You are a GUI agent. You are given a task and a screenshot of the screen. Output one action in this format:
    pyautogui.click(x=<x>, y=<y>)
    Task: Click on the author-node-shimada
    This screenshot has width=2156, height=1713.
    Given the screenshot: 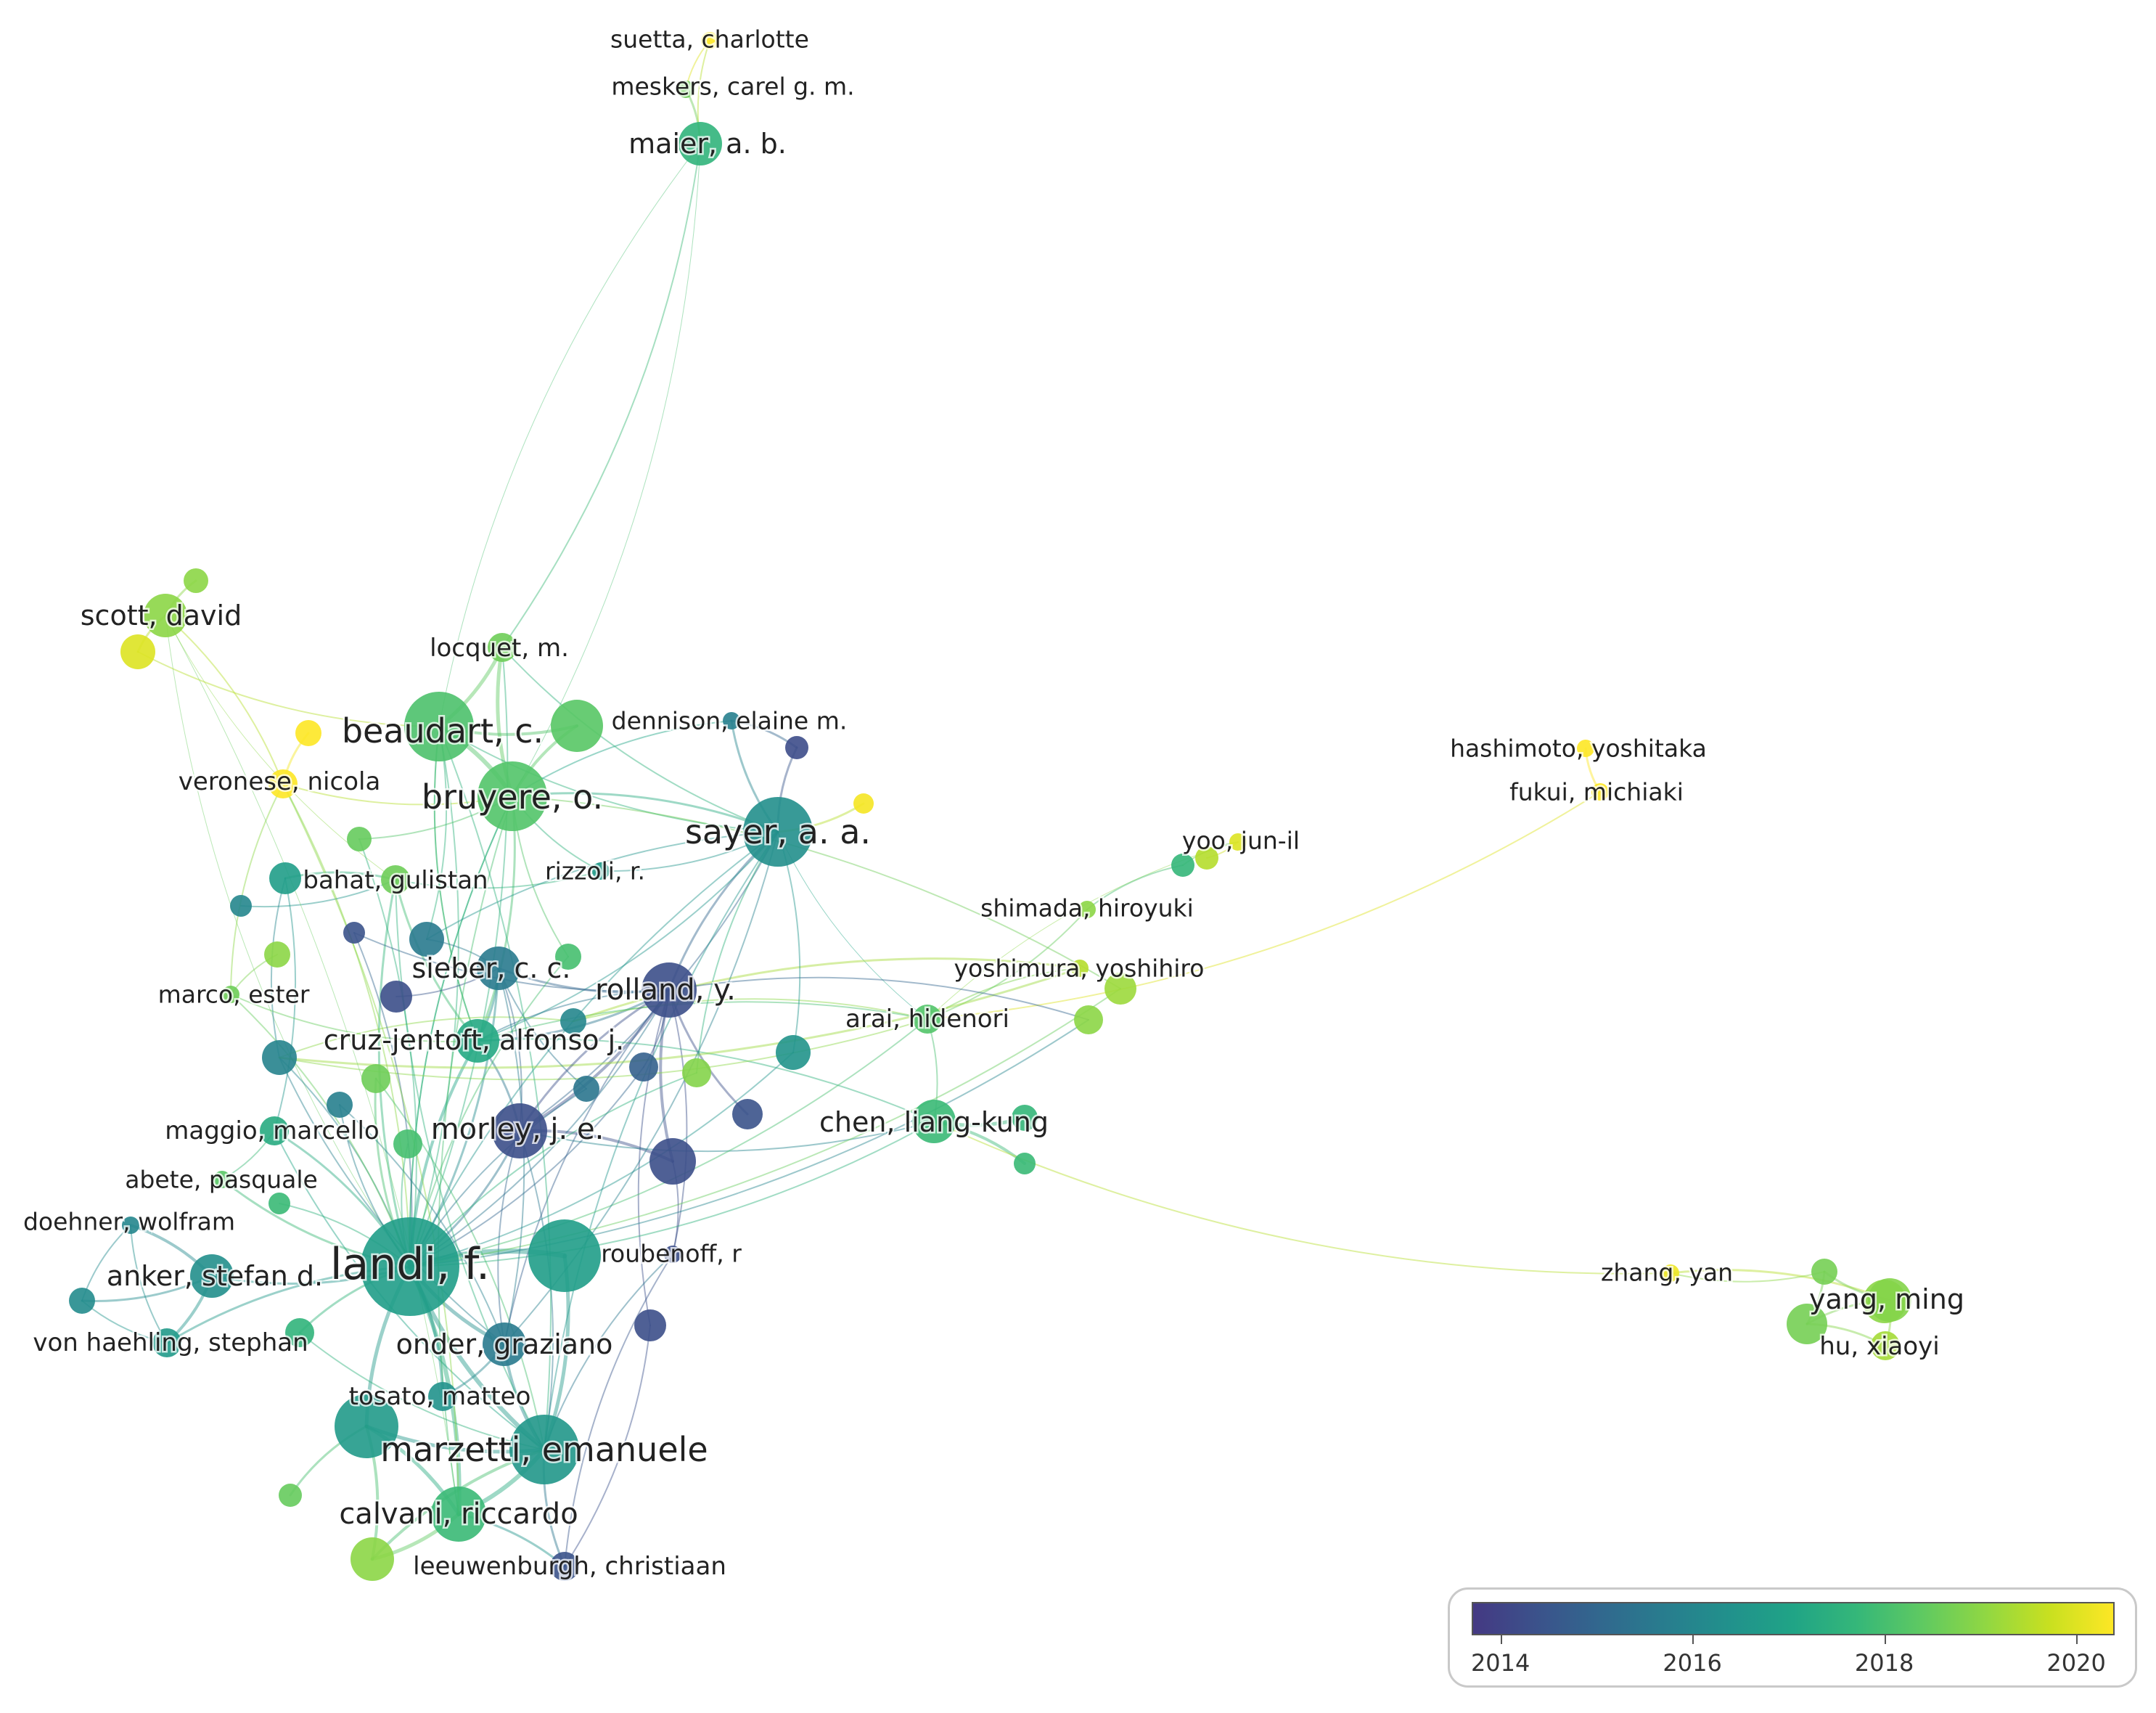 What is the action you would take?
    pyautogui.click(x=1087, y=910)
    